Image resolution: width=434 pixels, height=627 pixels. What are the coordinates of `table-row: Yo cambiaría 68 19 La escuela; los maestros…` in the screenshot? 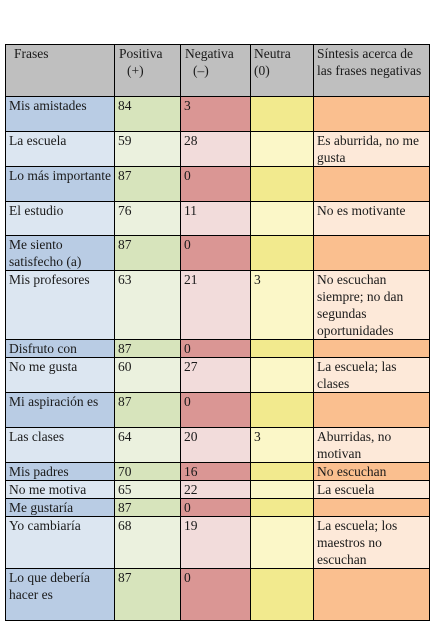 It's located at (217, 542).